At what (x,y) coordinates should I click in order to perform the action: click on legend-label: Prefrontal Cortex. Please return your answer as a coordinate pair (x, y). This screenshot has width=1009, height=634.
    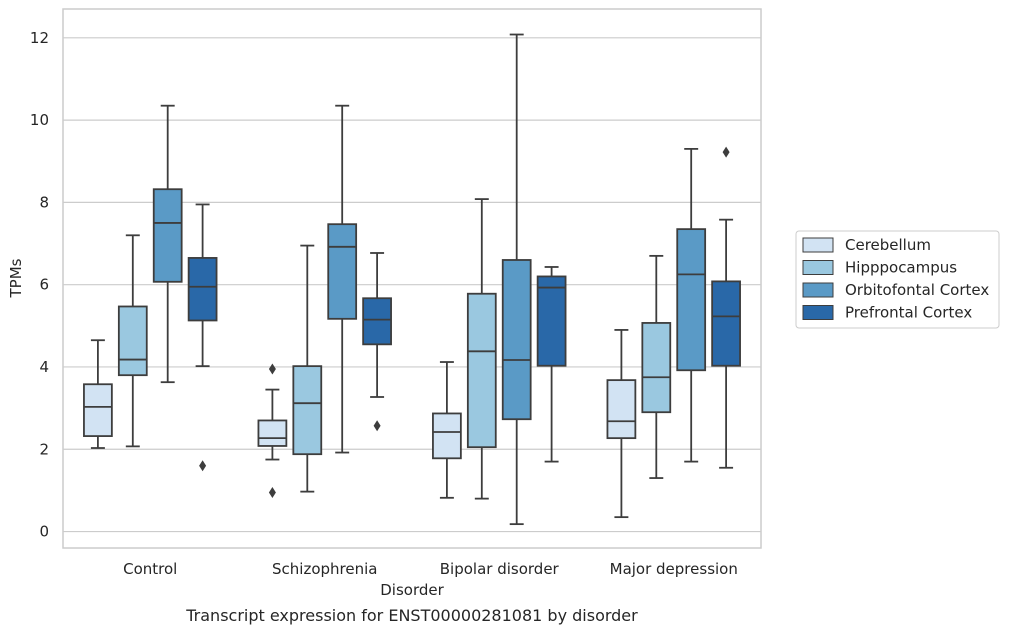
    Looking at the image, I should click on (908, 313).